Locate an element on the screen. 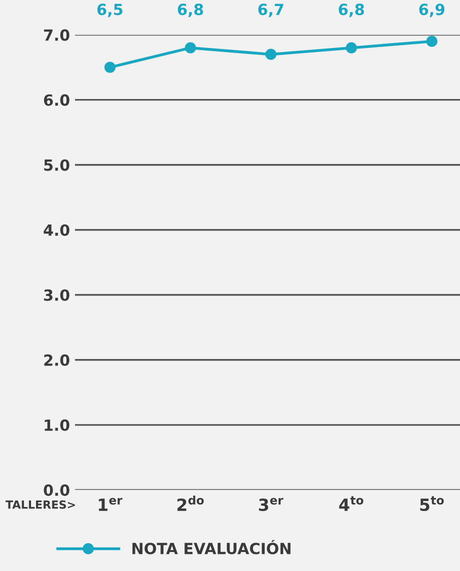 This screenshot has height=571, width=460. data-label: 6,9 is located at coordinates (431, 11).